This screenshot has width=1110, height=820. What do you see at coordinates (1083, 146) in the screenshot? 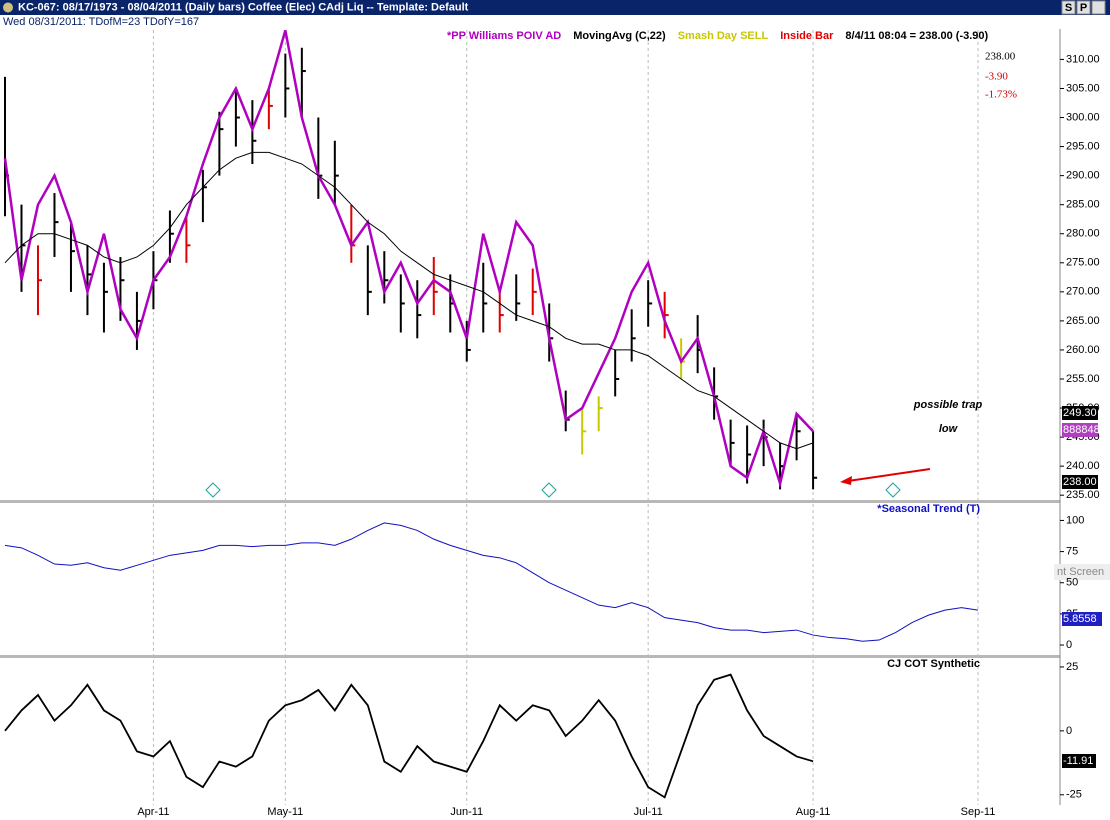
I see `y-tick-label: 295.00` at bounding box center [1083, 146].